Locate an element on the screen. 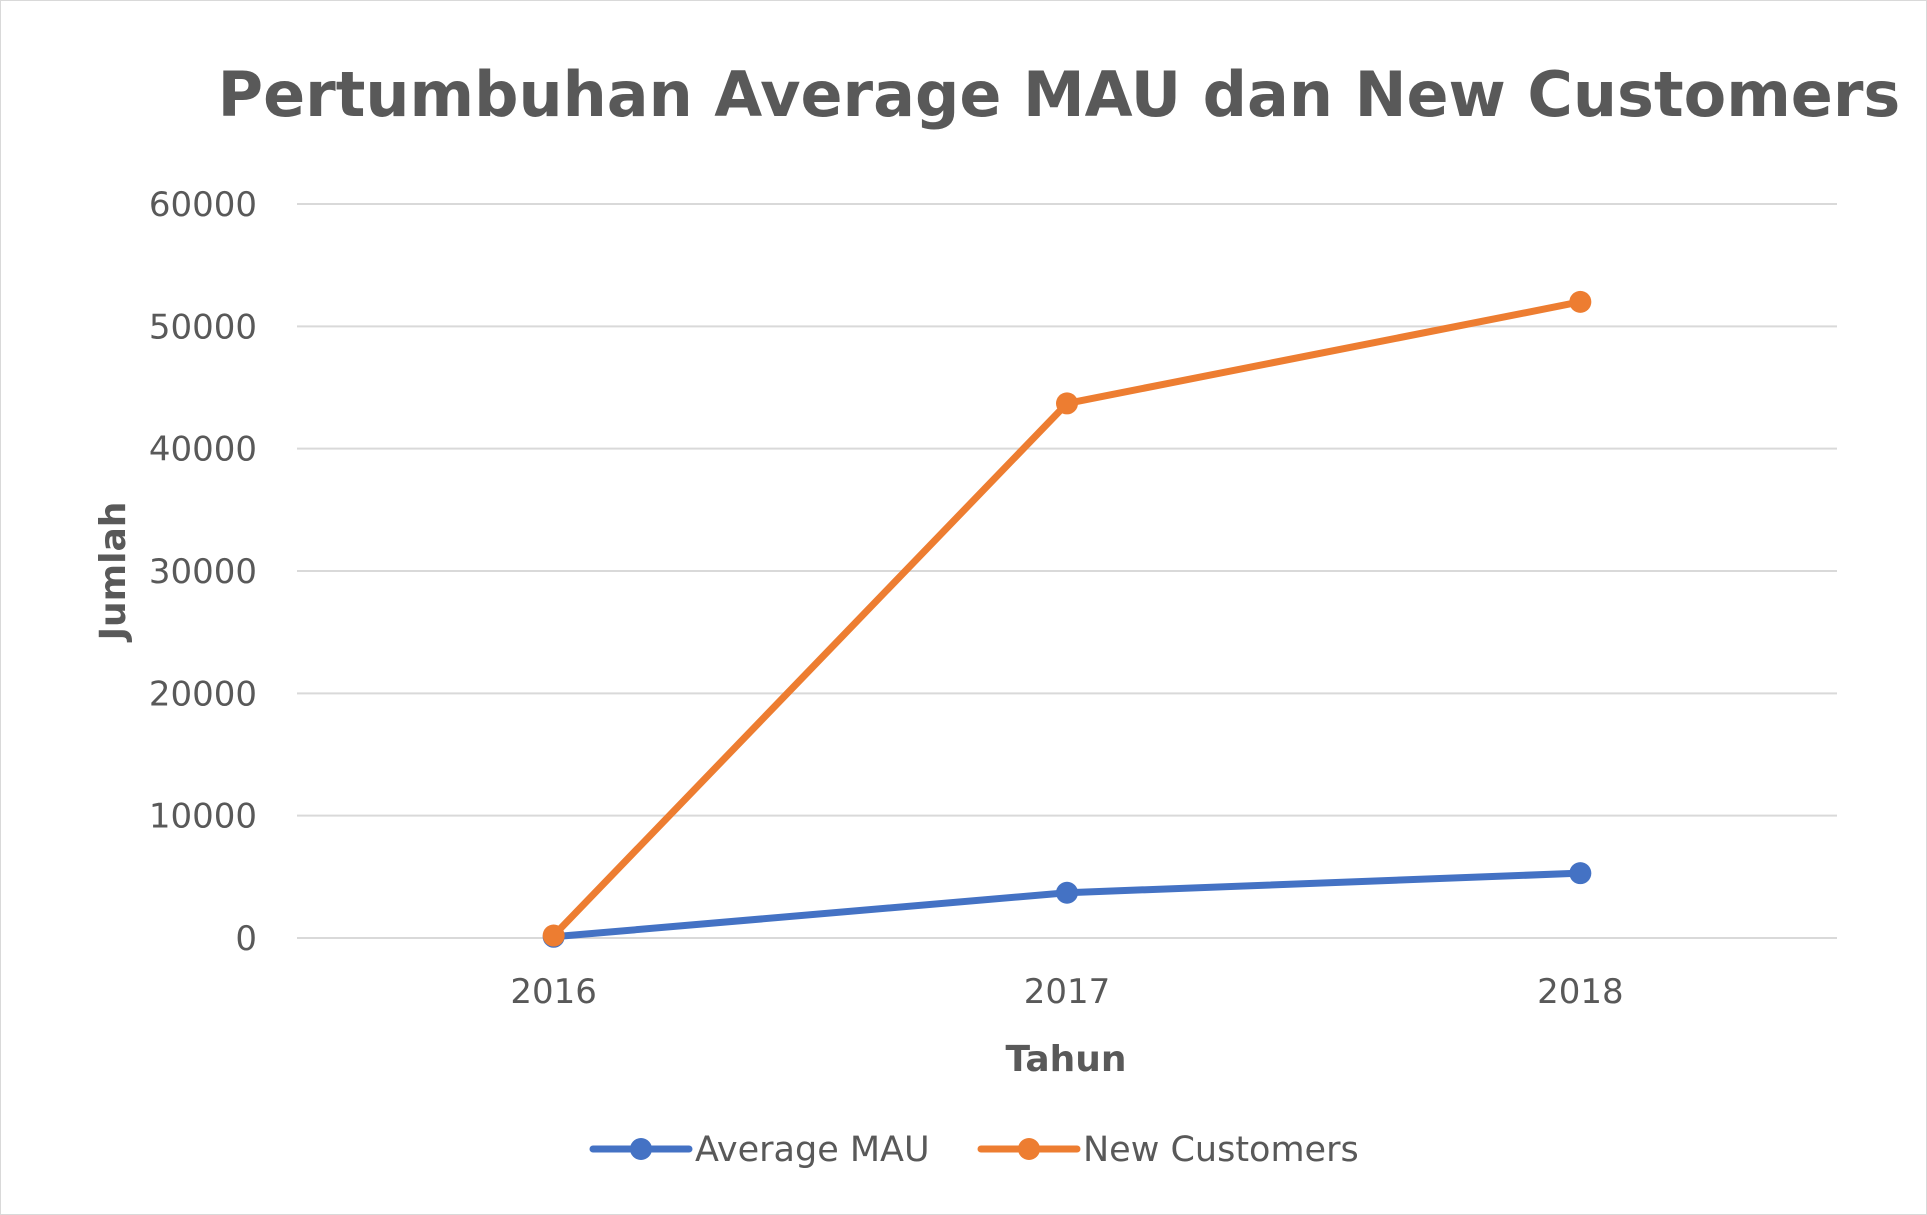 This screenshot has width=1927, height=1215. x-tick-label: 2017 is located at coordinates (1067, 992).